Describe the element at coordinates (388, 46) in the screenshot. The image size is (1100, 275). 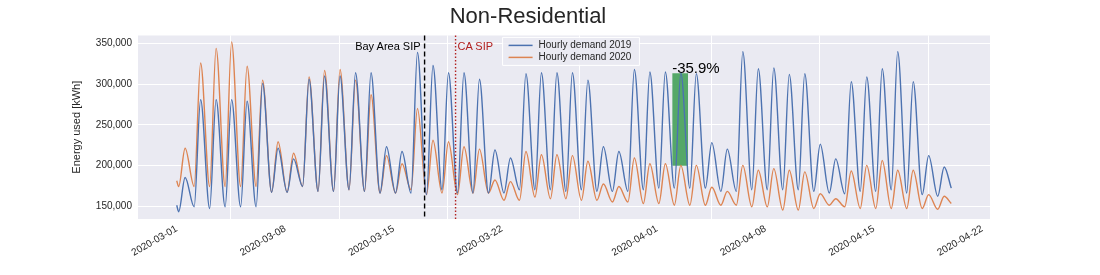
I see `ref-line-label: Bay Area SIP` at that location.